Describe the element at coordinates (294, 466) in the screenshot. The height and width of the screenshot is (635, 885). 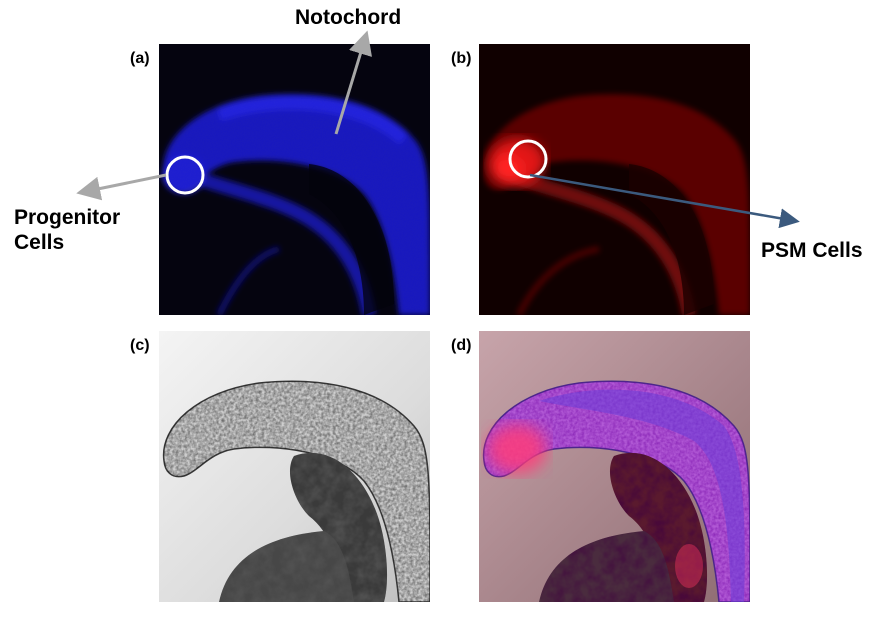
I see `panel-c-brightfield` at that location.